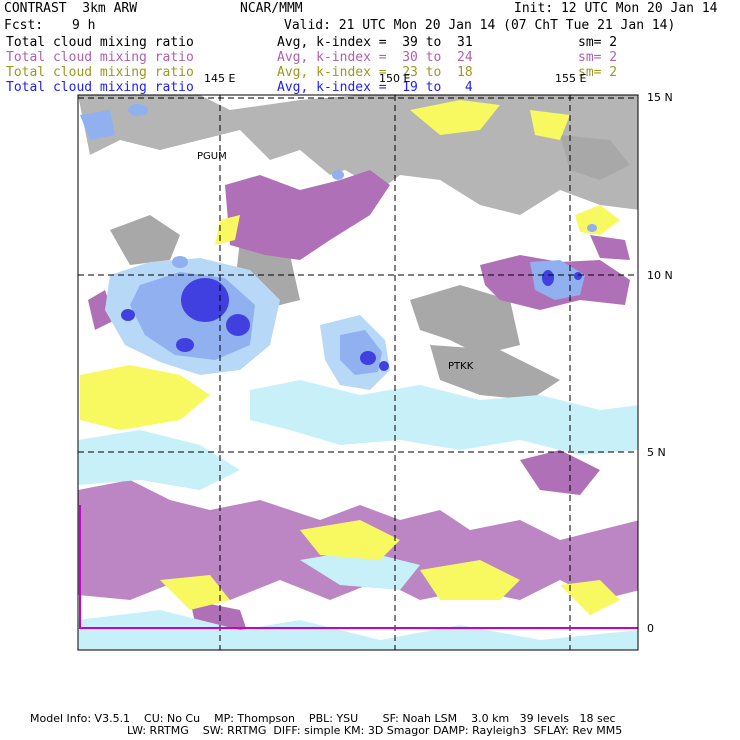  Describe the element at coordinates (598, 72) in the screenshot. I see `field-sm-3: sm= 2` at that location.